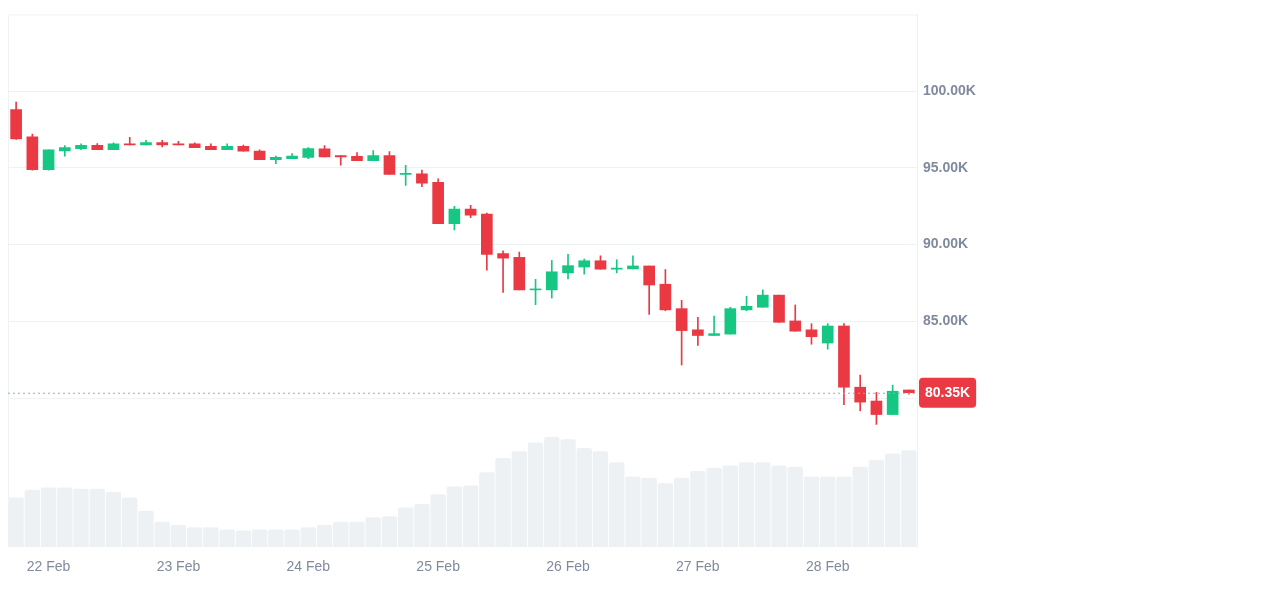  What do you see at coordinates (948, 391) in the screenshot?
I see `ref-line-label: 80.35K` at bounding box center [948, 391].